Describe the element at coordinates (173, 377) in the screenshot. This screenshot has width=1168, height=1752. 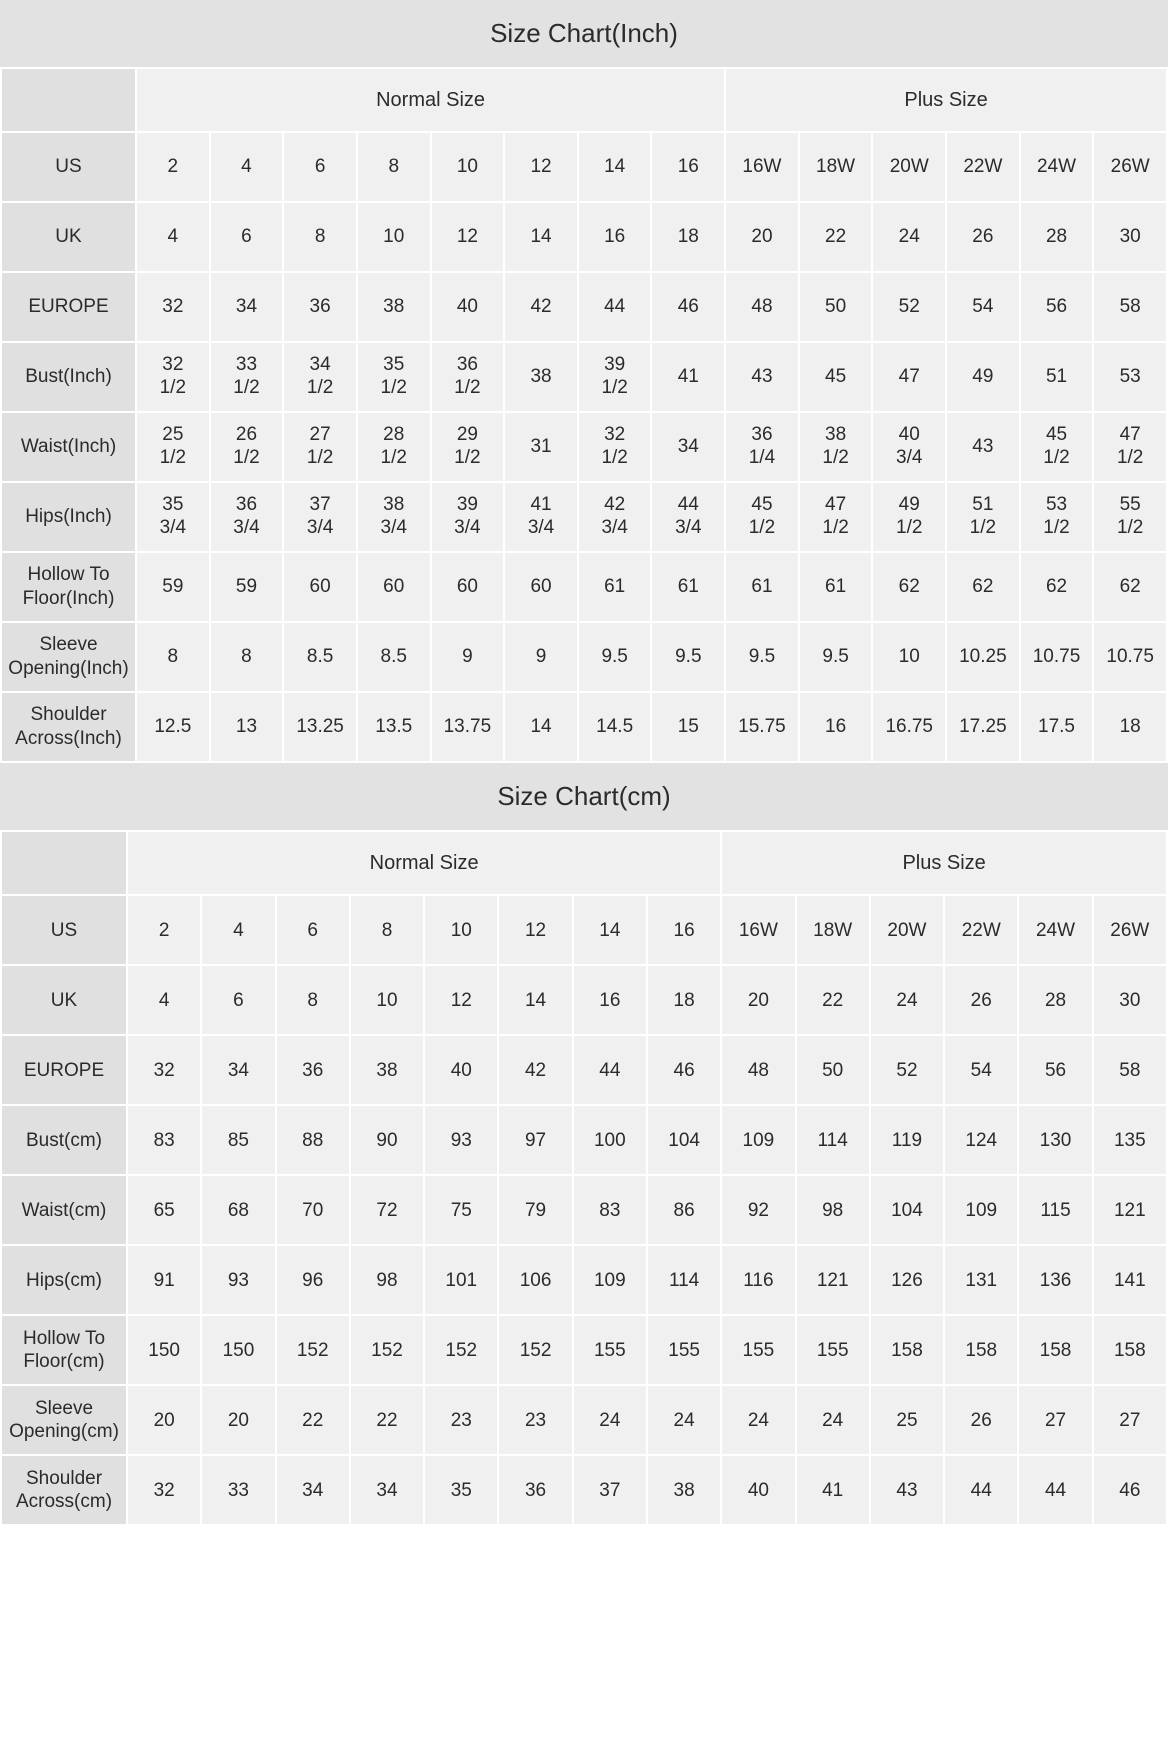
I see `table-cell: 32 1/2` at that location.